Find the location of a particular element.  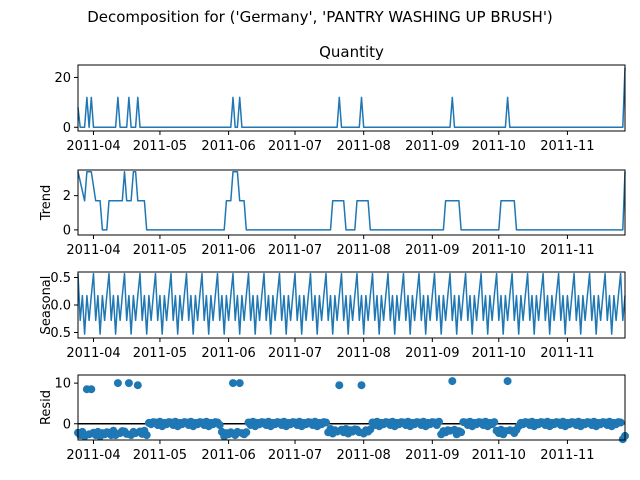

observed-xtick-label: 2011-11 is located at coordinates (567, 146).